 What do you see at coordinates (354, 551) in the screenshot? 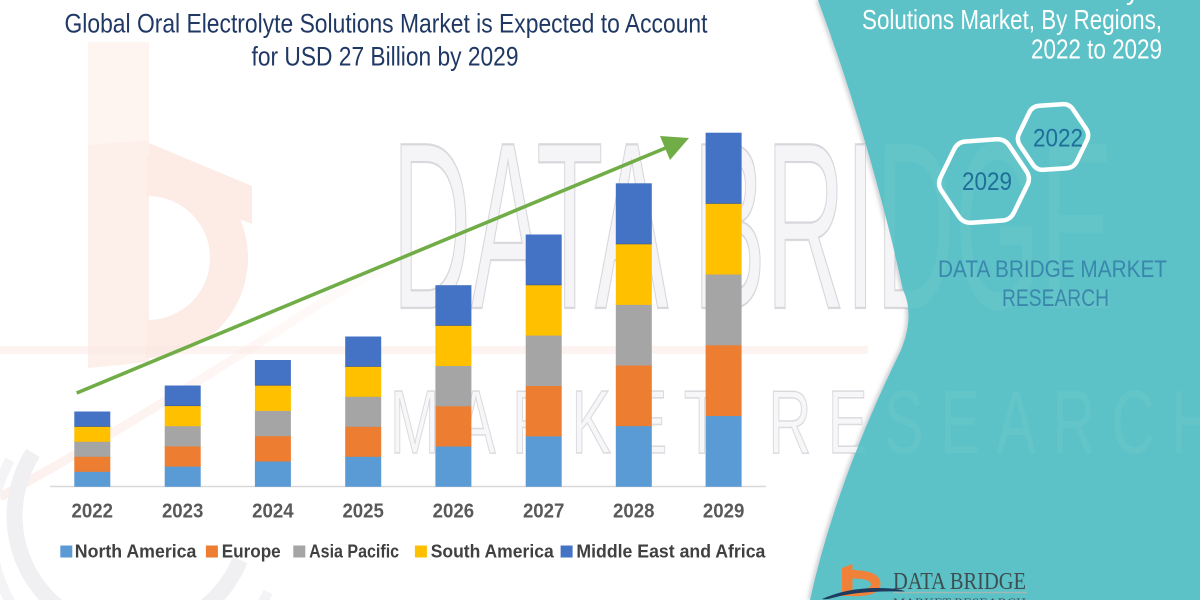
I see `svg-text: Asia Pacific` at bounding box center [354, 551].